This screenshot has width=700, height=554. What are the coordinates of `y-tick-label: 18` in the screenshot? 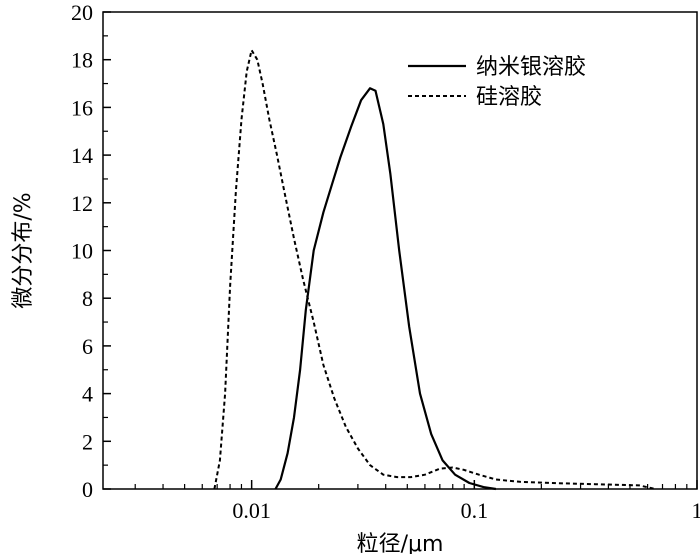 It's located at (82, 60).